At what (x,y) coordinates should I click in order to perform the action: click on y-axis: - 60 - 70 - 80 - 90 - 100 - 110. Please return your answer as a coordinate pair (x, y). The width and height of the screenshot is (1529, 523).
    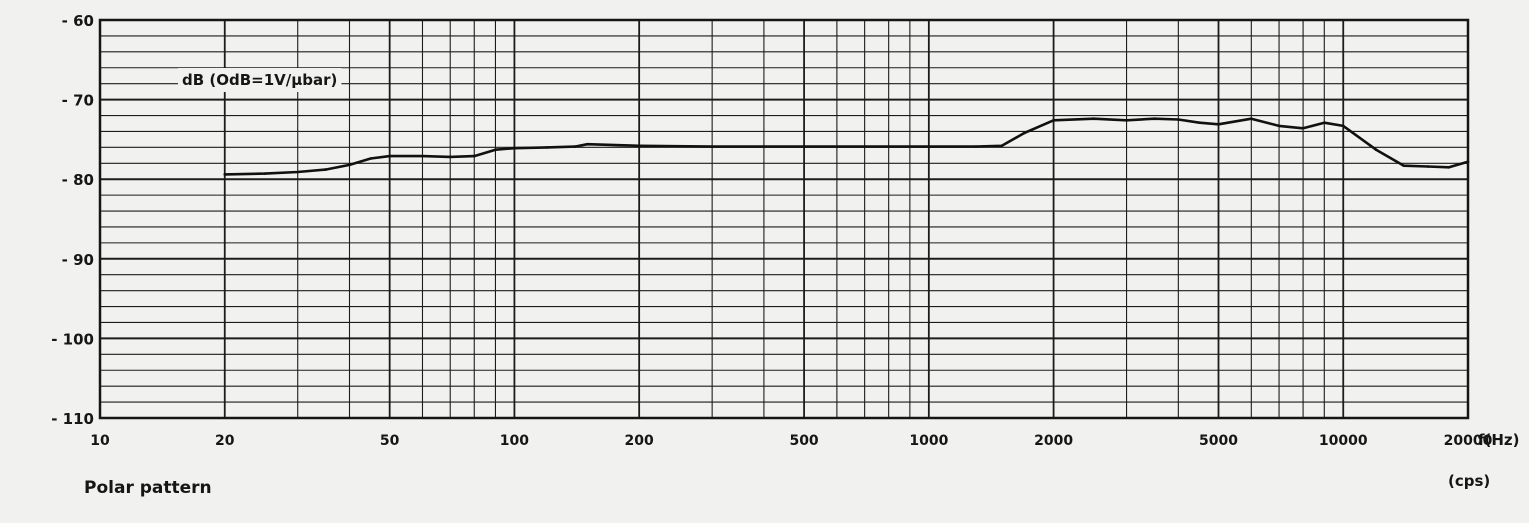
    Looking at the image, I should click on (72, 220).